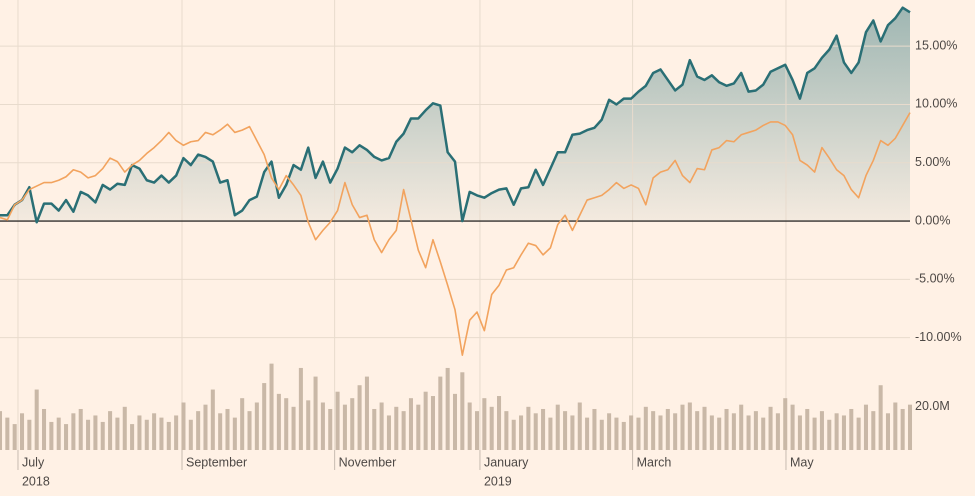  I want to click on x-year-label: 2019, so click(498, 481).